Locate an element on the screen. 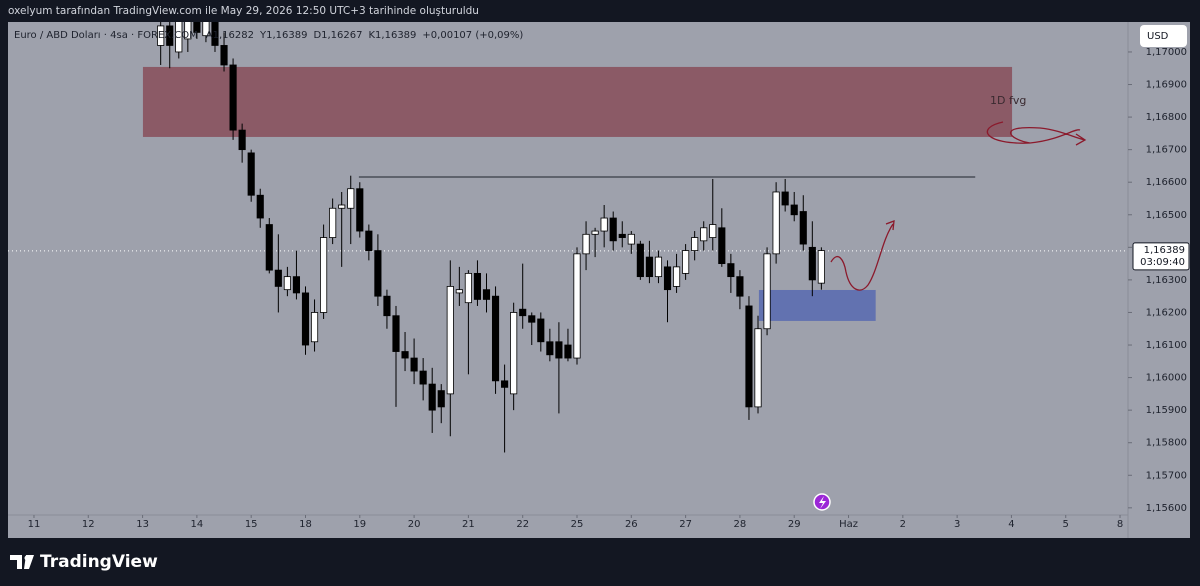  y-tick-label: 1,16600 is located at coordinates (1166, 182).